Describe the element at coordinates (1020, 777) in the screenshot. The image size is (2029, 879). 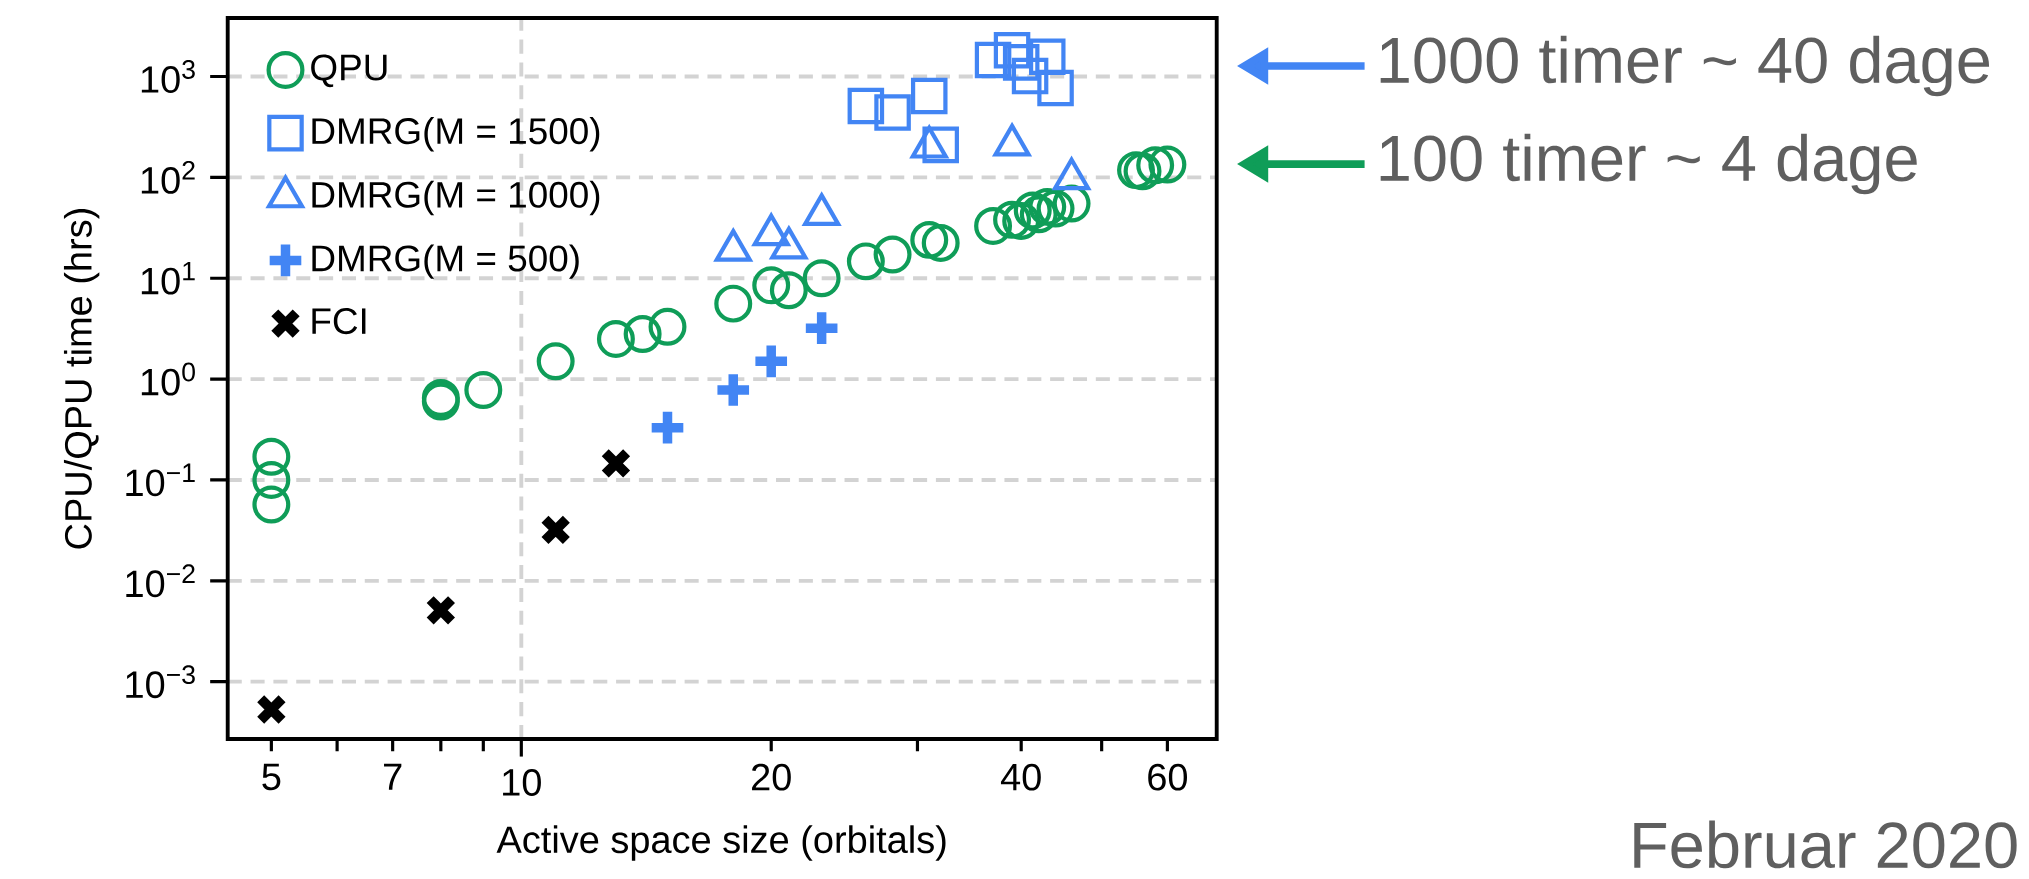
I see `x-tick-label: 40` at that location.